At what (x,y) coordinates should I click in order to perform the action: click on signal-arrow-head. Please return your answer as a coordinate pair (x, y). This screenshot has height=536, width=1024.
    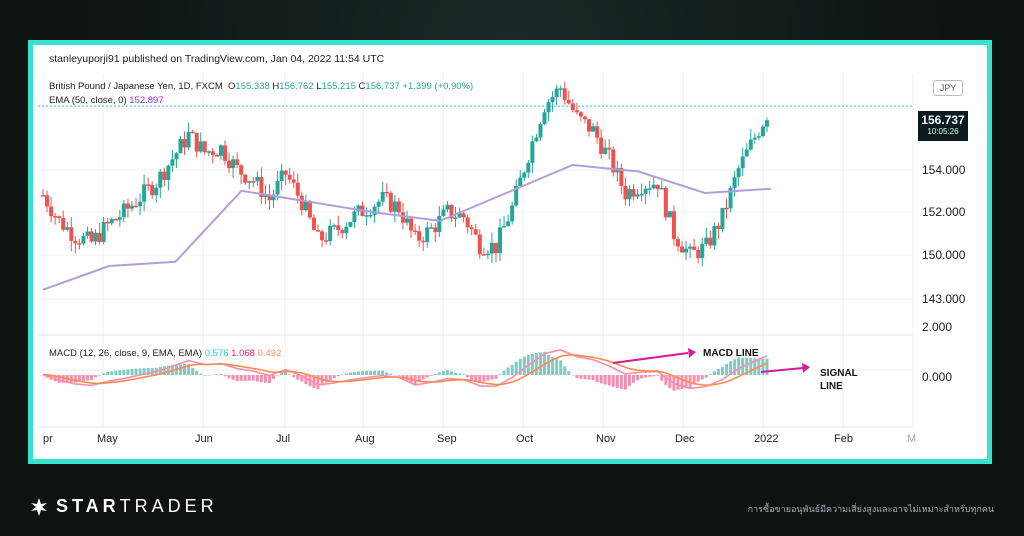
    Looking at the image, I should click on (806, 368).